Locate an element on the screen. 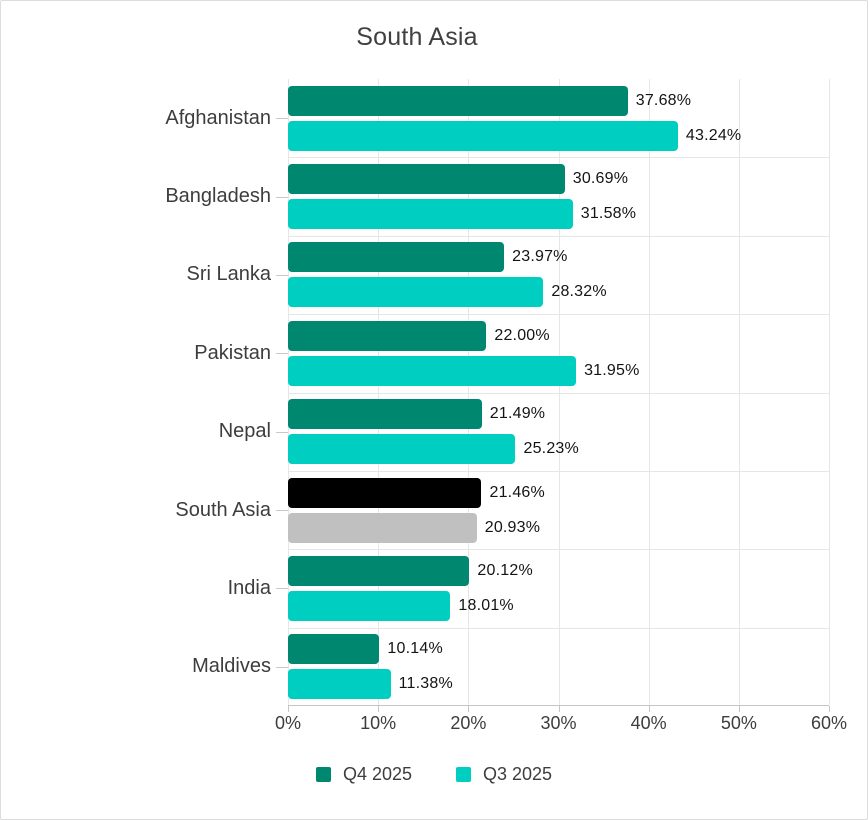 The width and height of the screenshot is (868, 820). bar-q3-2025-south-asia: 20.93% is located at coordinates (414, 527).